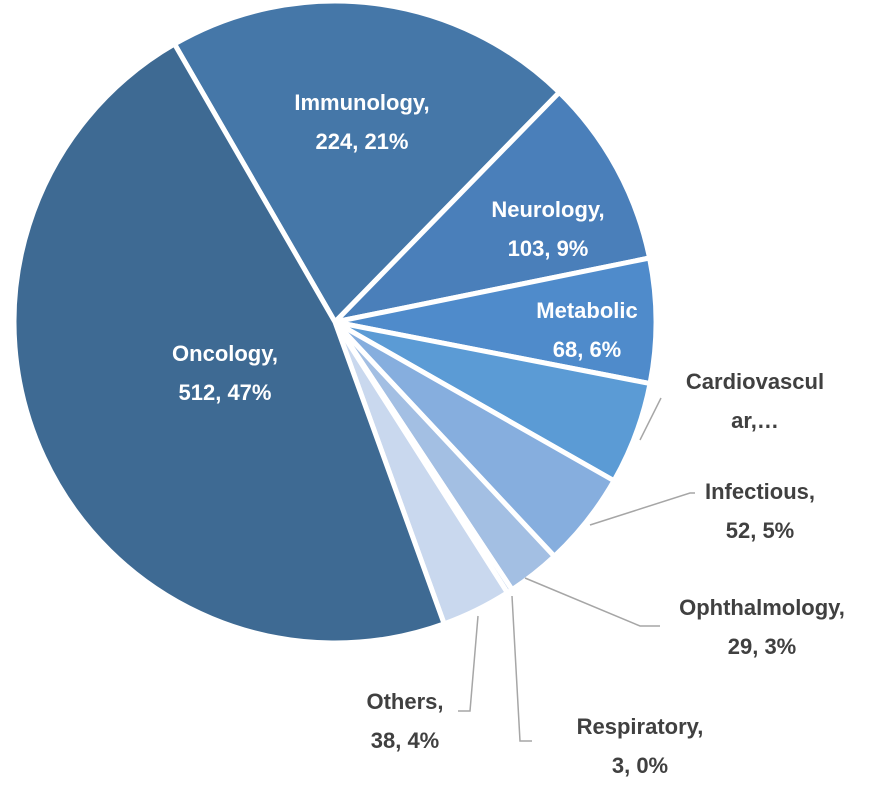 The height and width of the screenshot is (785, 881). What do you see at coordinates (640, 746) in the screenshot?
I see `data-label: Respiratory, 3, 0%` at bounding box center [640, 746].